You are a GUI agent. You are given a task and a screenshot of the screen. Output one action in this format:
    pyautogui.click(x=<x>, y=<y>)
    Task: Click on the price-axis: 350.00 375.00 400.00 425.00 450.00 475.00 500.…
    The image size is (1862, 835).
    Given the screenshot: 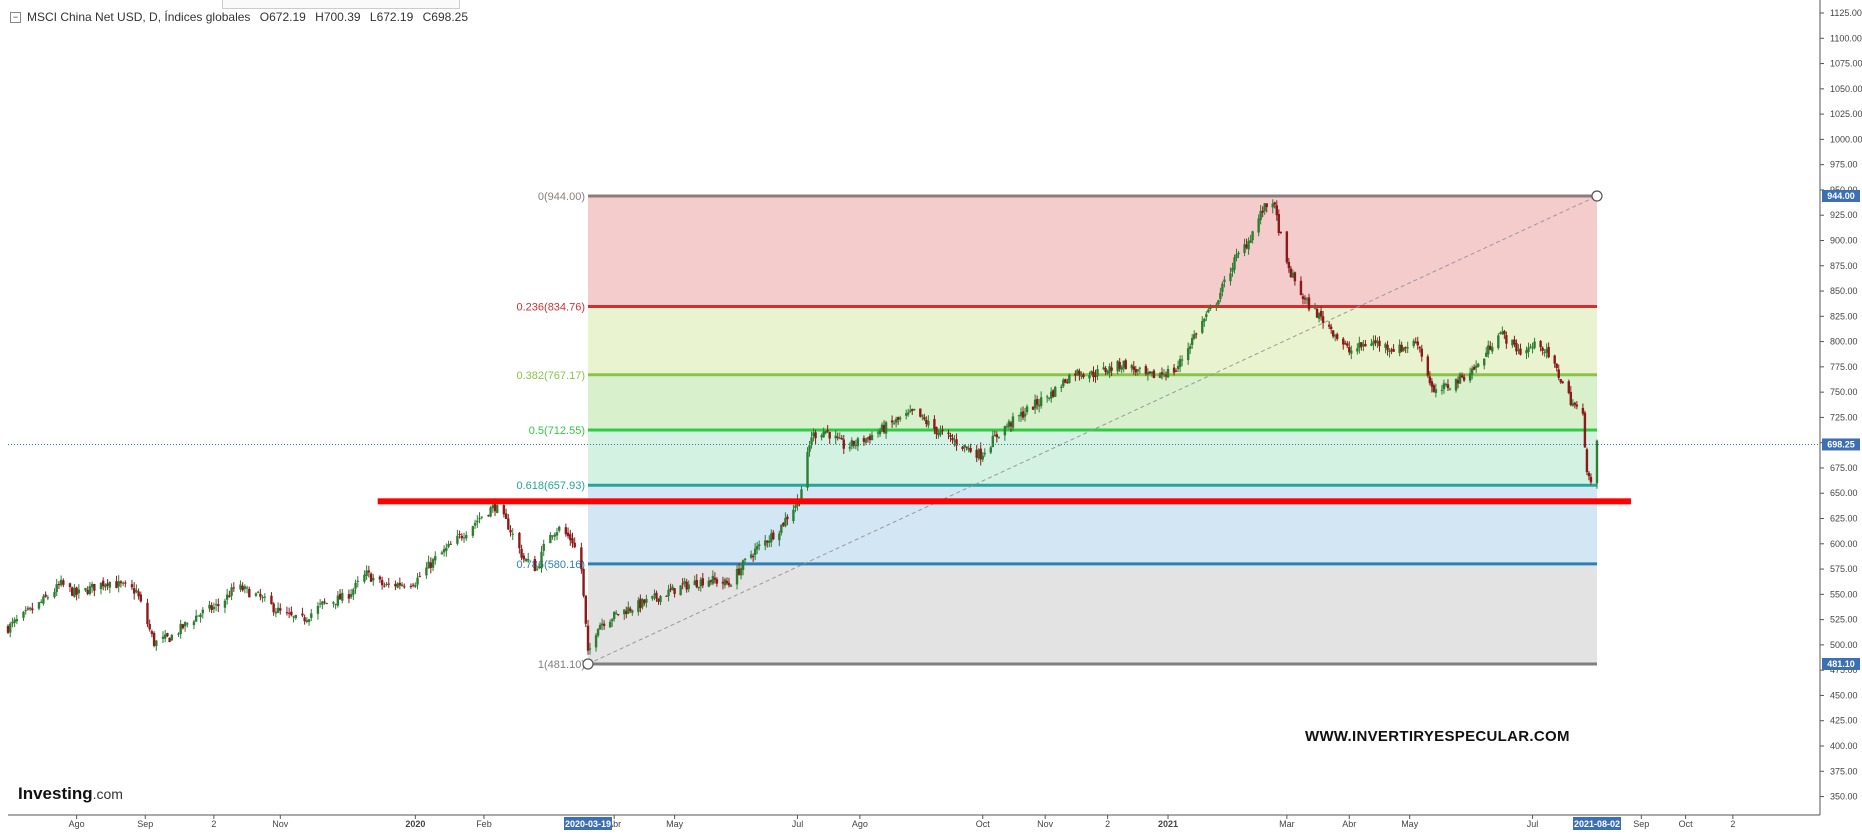 What is the action you would take?
    pyautogui.click(x=1840, y=407)
    